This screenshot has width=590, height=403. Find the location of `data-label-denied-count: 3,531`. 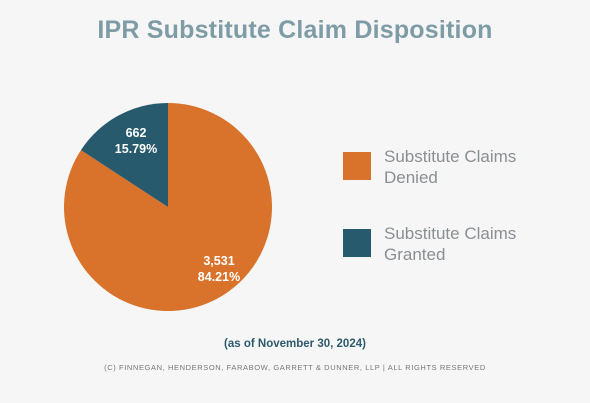

data-label-denied-count: 3,531 is located at coordinates (218, 261).